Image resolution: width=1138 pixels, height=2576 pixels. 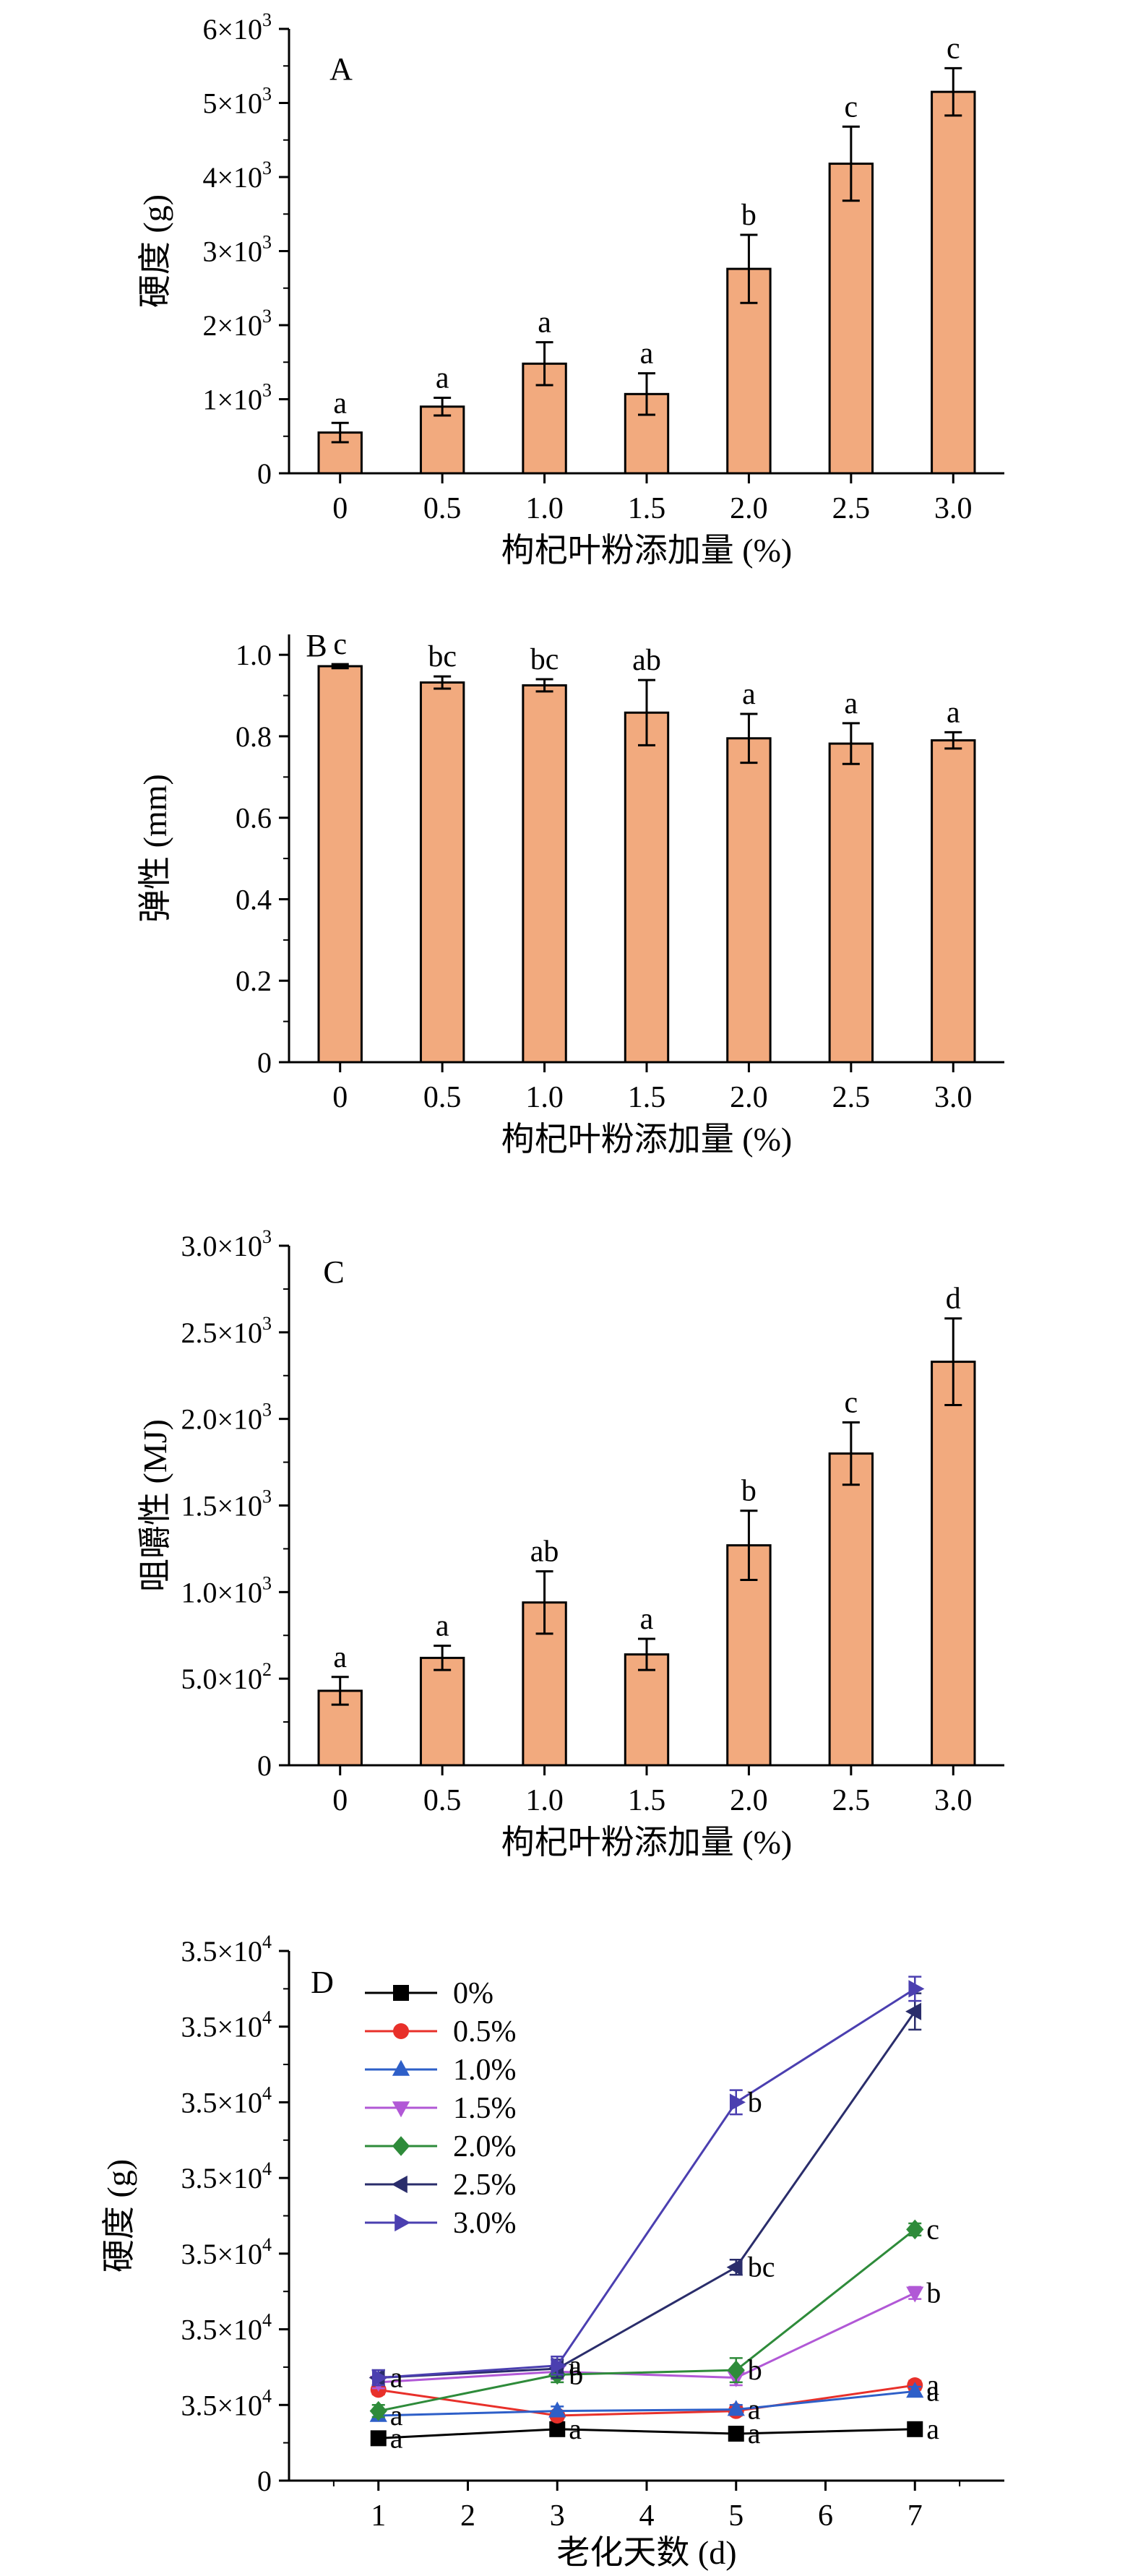 What do you see at coordinates (226, 1244) in the screenshot?
I see `y-tick-label: 3.0×10³` at bounding box center [226, 1244].